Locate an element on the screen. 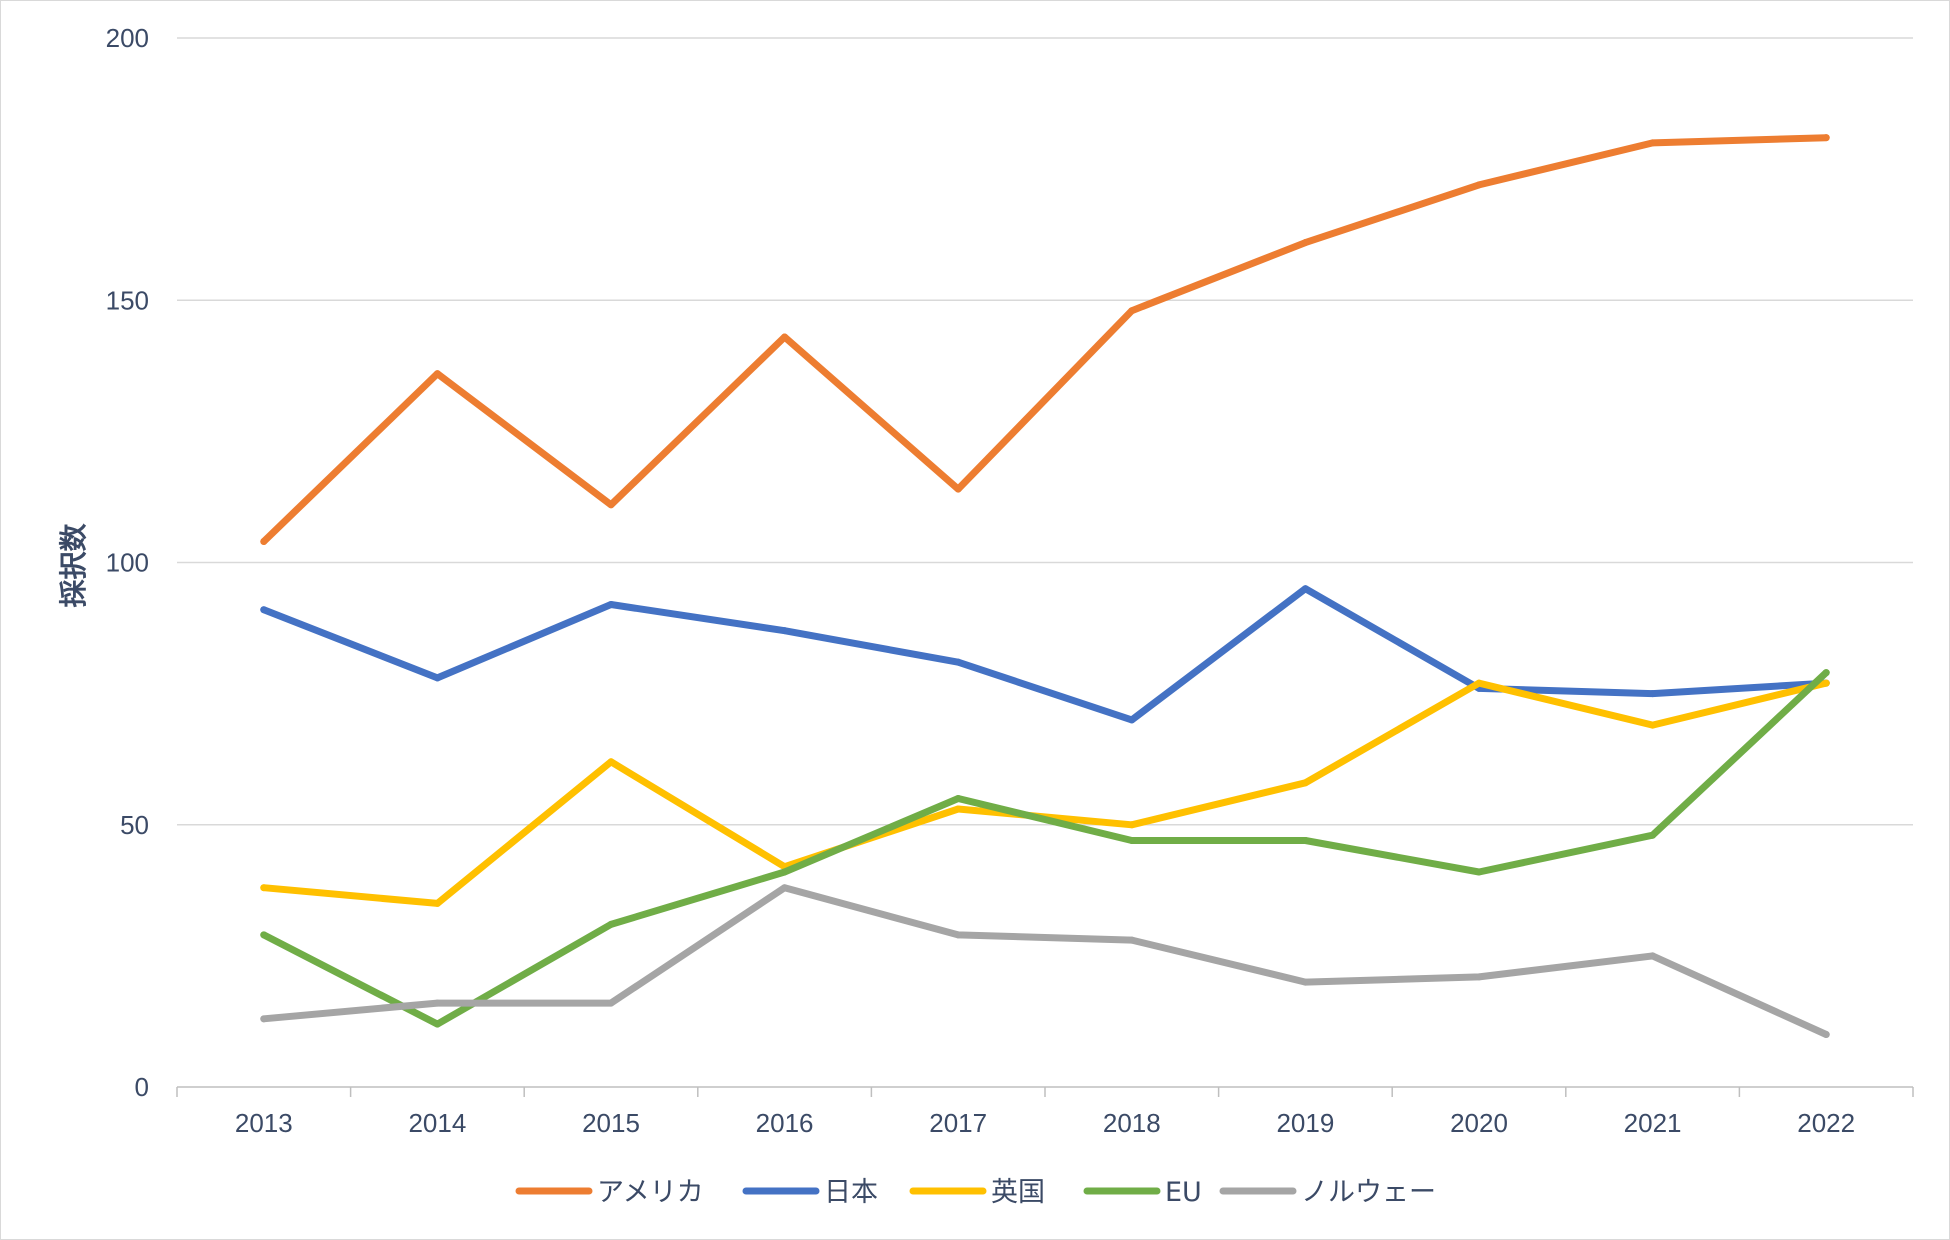 The height and width of the screenshot is (1240, 1950). x-tick-label: 2014 is located at coordinates (437, 1123).